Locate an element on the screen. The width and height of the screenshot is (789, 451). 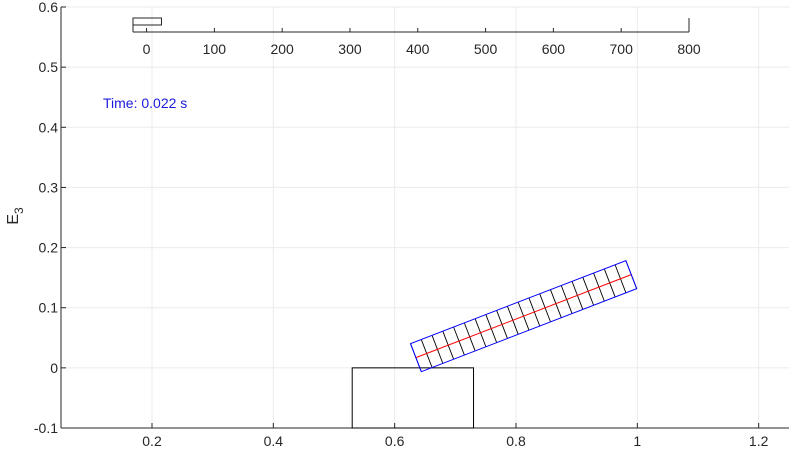
inset-tick-label-4: 400 is located at coordinates (418, 49).